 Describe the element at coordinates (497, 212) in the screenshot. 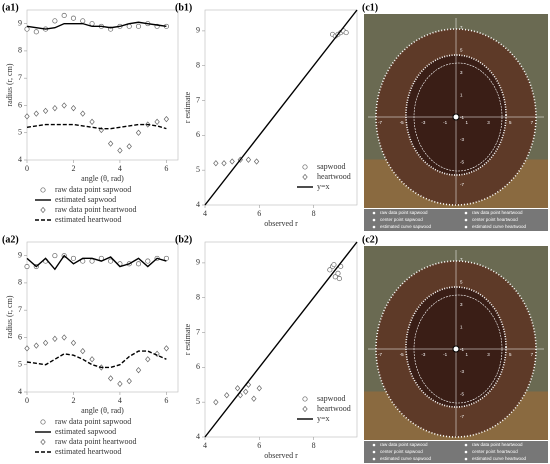

I see `legend-label: raw data point heartwood` at that location.